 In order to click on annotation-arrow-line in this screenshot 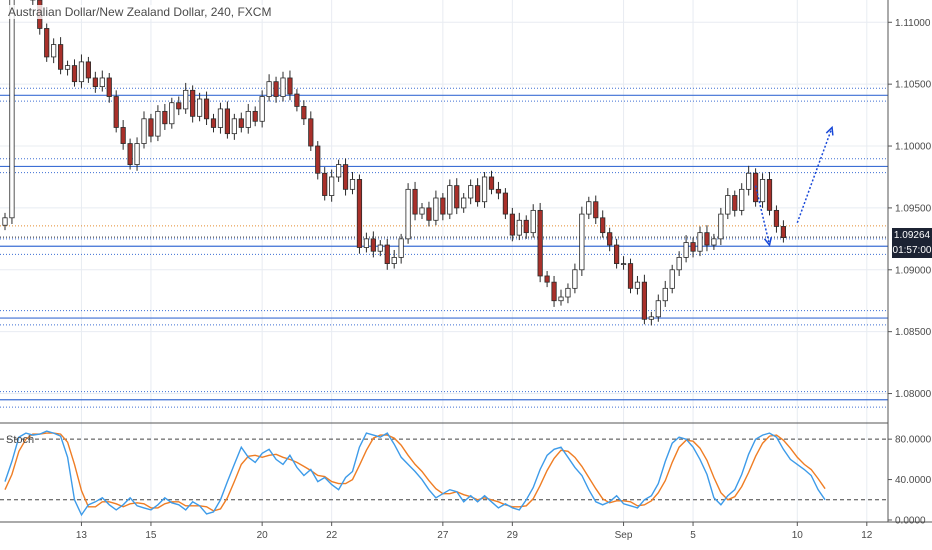, I will do `click(814, 175)`.